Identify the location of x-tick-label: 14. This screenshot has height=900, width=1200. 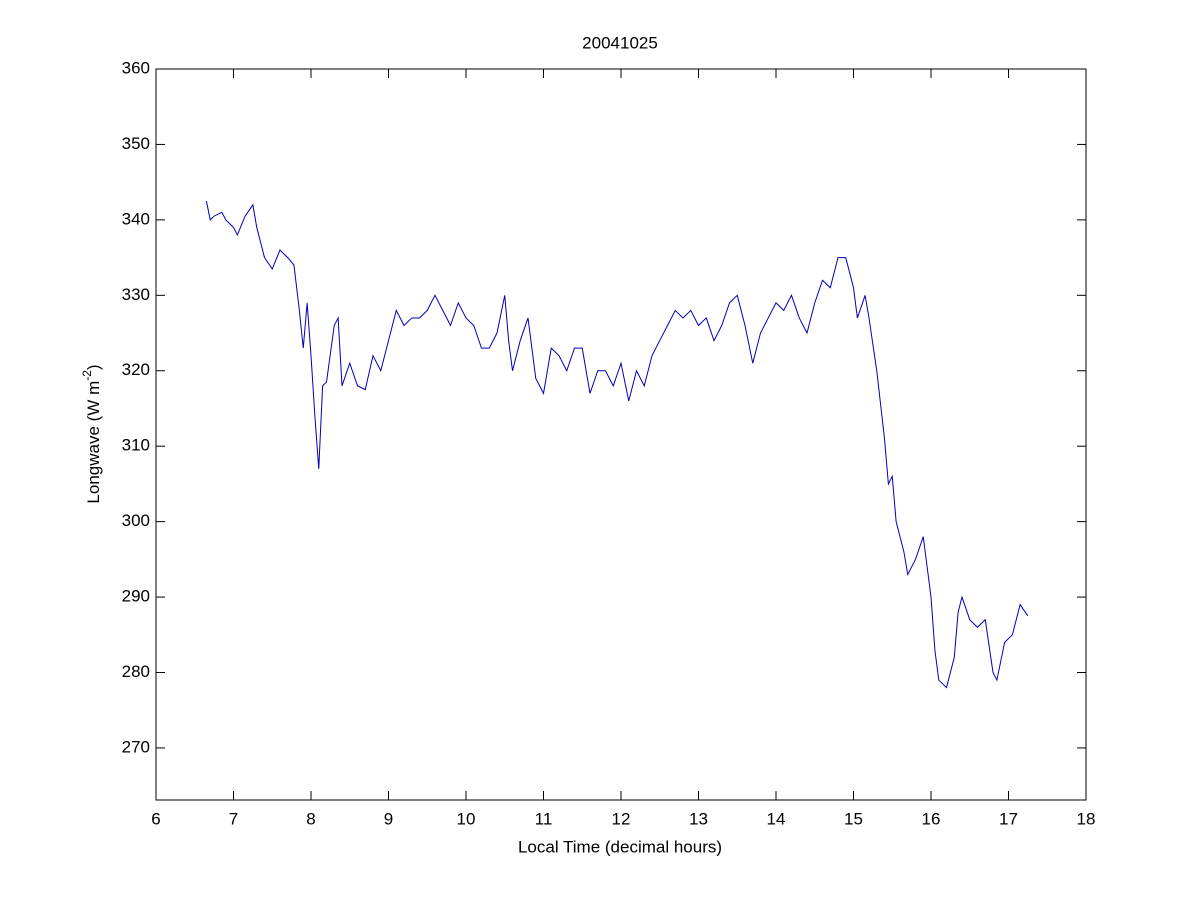
(776, 818).